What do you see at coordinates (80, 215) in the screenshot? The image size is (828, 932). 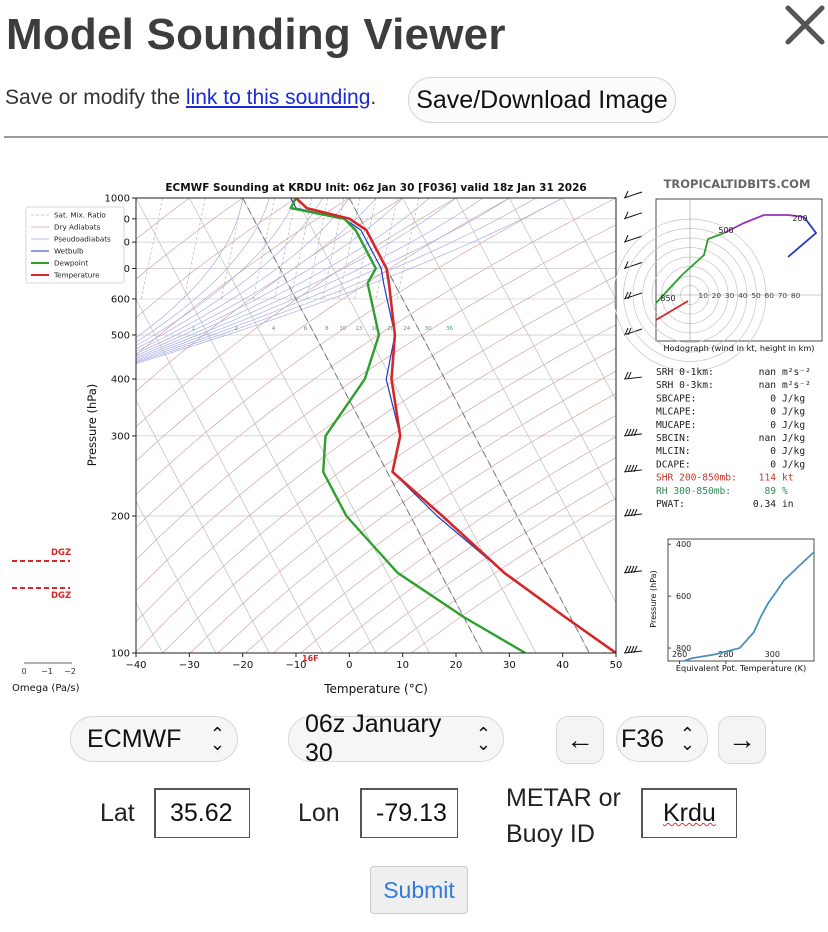 I see `legend-label: Sat. Mix. Ratio` at bounding box center [80, 215].